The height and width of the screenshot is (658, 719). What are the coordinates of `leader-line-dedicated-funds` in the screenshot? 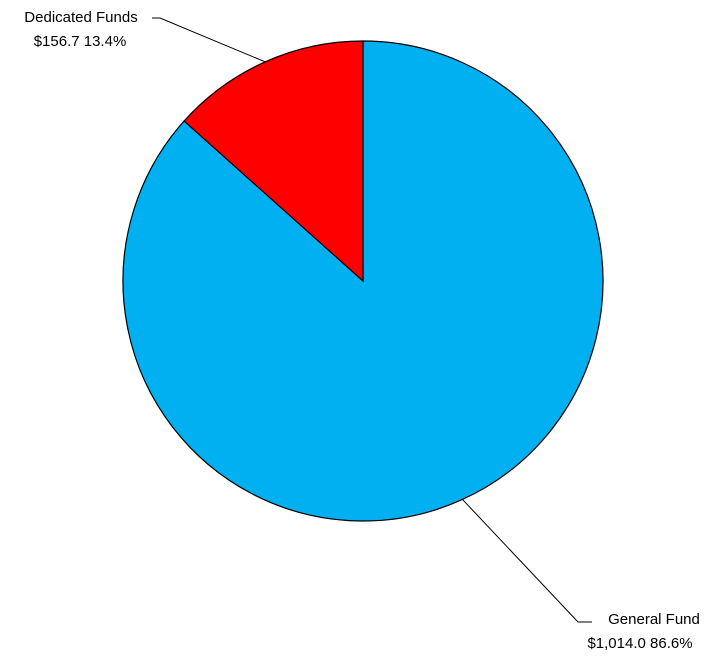 It's located at (209, 40).